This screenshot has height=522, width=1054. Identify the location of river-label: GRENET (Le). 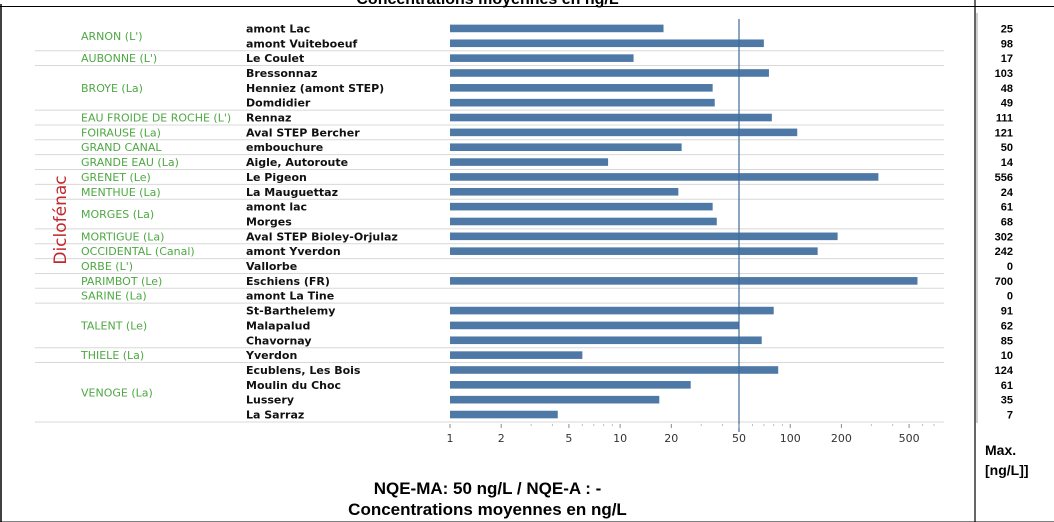
(116, 177).